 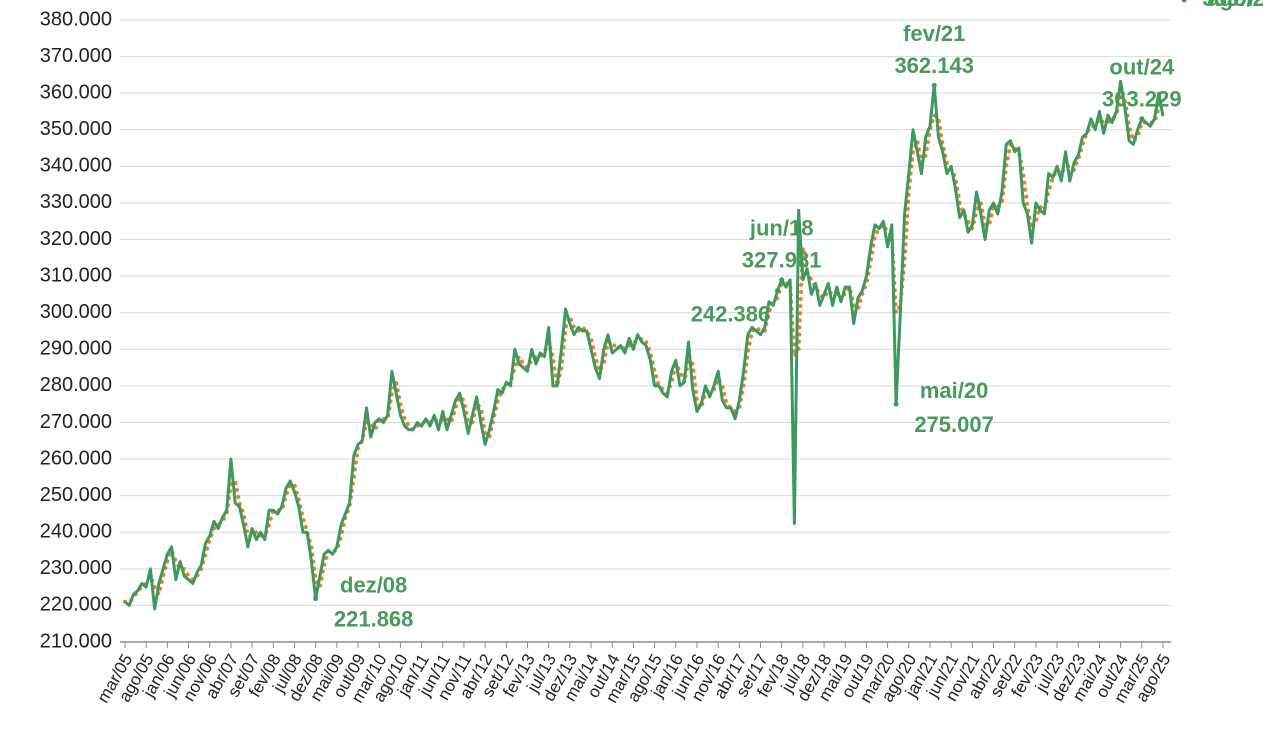 I want to click on annotation-value: 275.007, so click(x=954, y=424).